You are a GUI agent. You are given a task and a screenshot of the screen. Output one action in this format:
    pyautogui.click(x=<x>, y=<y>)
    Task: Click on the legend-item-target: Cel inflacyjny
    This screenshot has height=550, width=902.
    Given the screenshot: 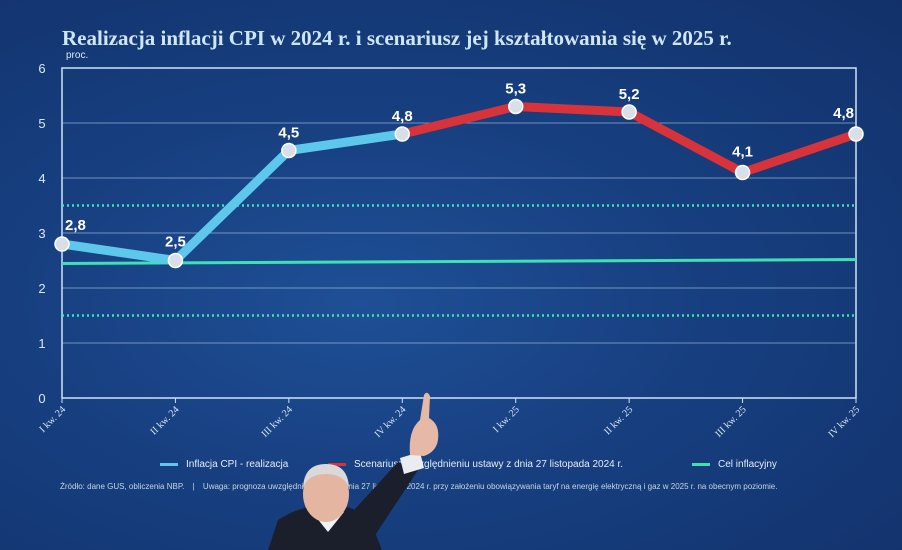 What is the action you would take?
    pyautogui.click(x=734, y=464)
    